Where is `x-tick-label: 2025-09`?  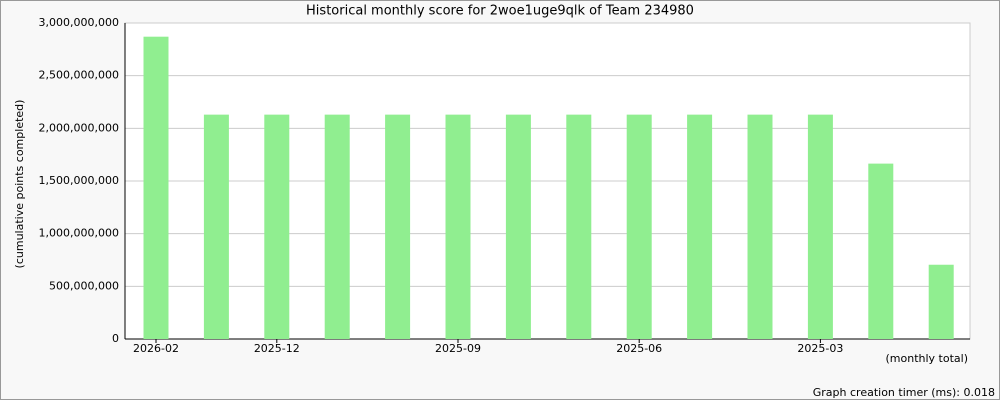 x-tick-label: 2025-09 is located at coordinates (458, 348).